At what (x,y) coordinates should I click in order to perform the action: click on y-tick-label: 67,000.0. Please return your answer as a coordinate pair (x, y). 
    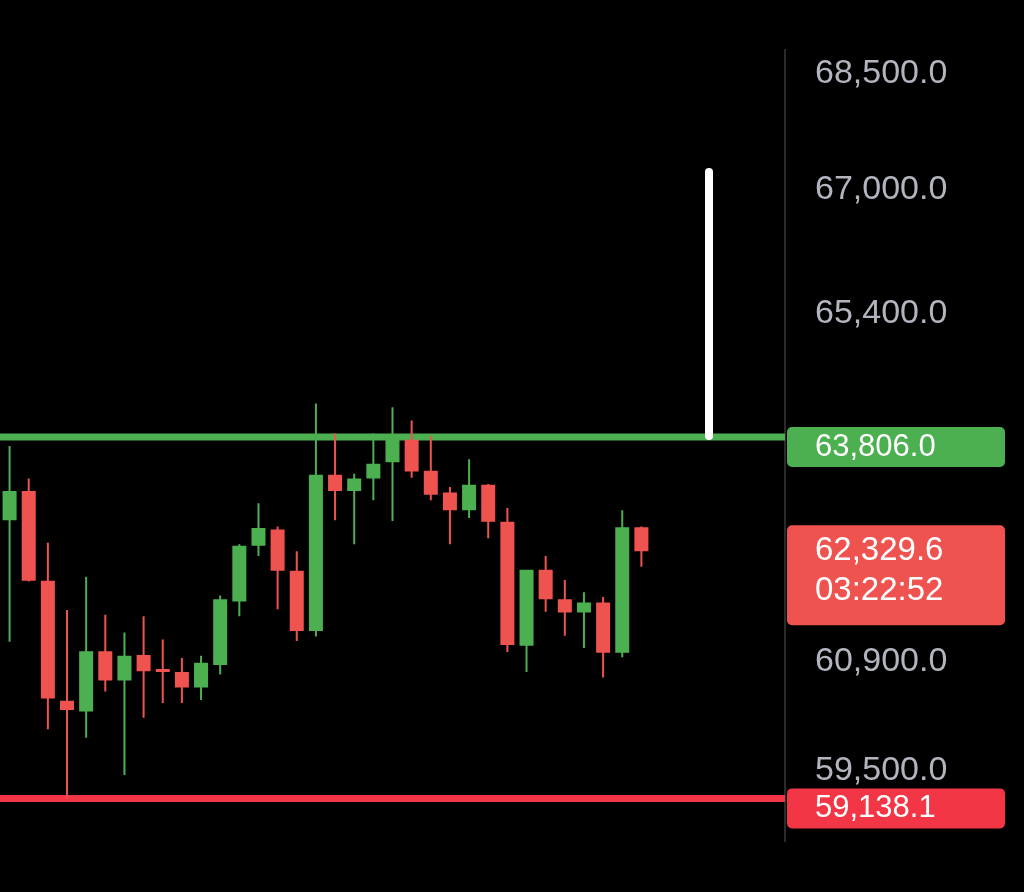
    Looking at the image, I should click on (881, 187).